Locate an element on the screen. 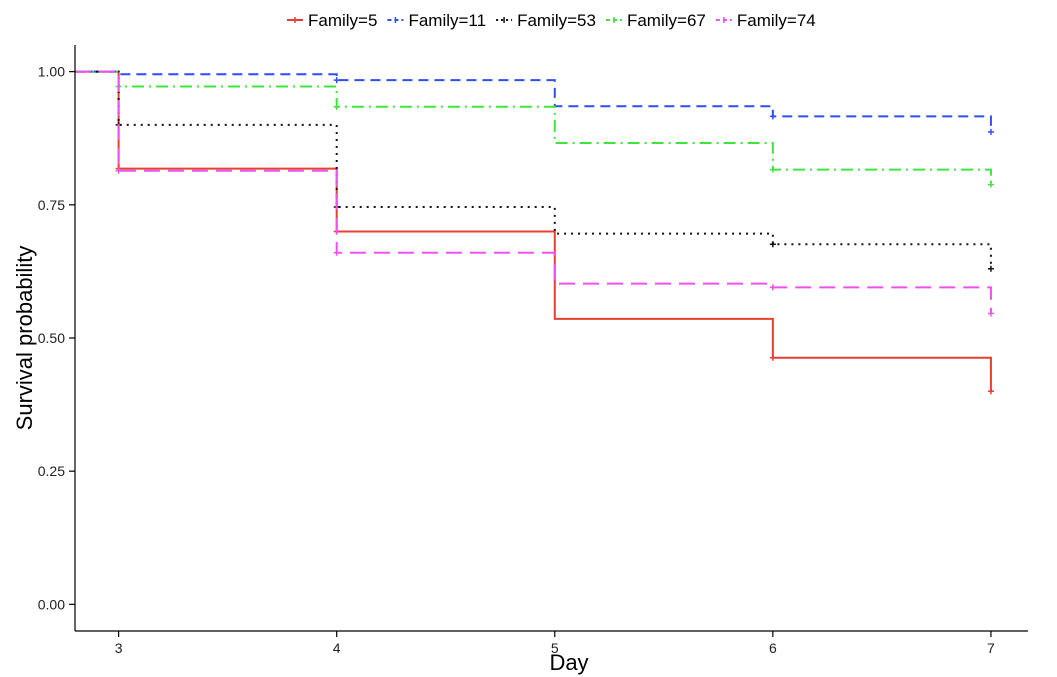 The image size is (1057, 677). y-tick-label: 1.00 is located at coordinates (51, 72).